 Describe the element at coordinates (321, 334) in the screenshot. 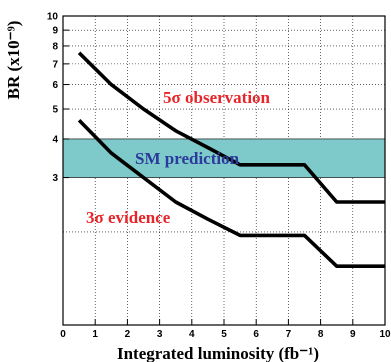

I see `x-tick-label: 8` at that location.